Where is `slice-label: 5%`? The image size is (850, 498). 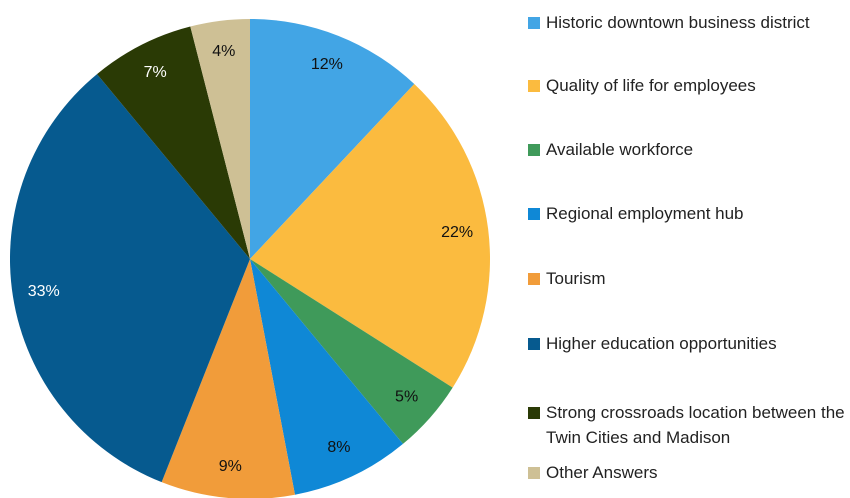
slice-label: 5% is located at coordinates (406, 396).